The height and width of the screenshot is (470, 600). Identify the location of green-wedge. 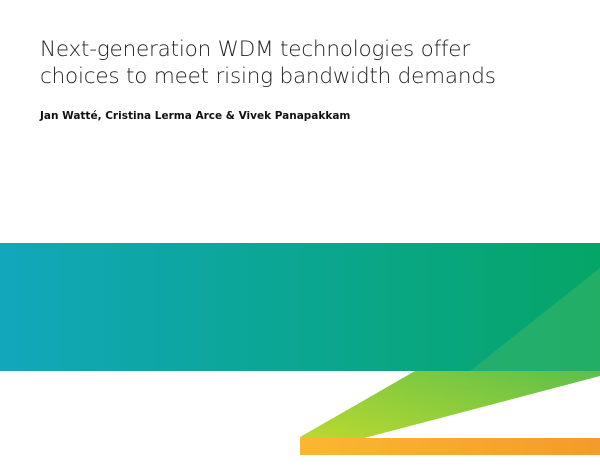
(450, 413).